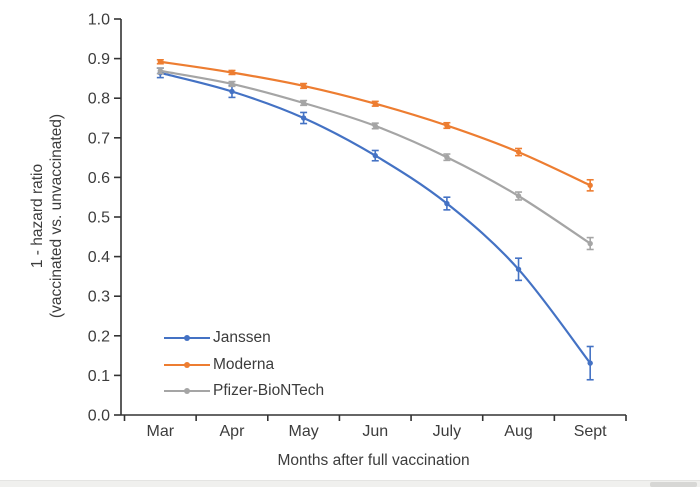  Describe the element at coordinates (99, 20) in the screenshot. I see `y-tick-label: 1.0` at that location.